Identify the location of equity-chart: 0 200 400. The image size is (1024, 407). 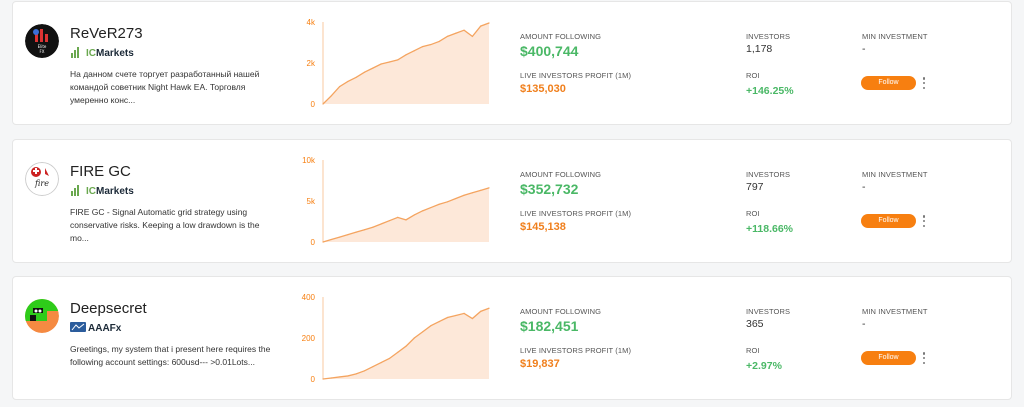
(391, 337).